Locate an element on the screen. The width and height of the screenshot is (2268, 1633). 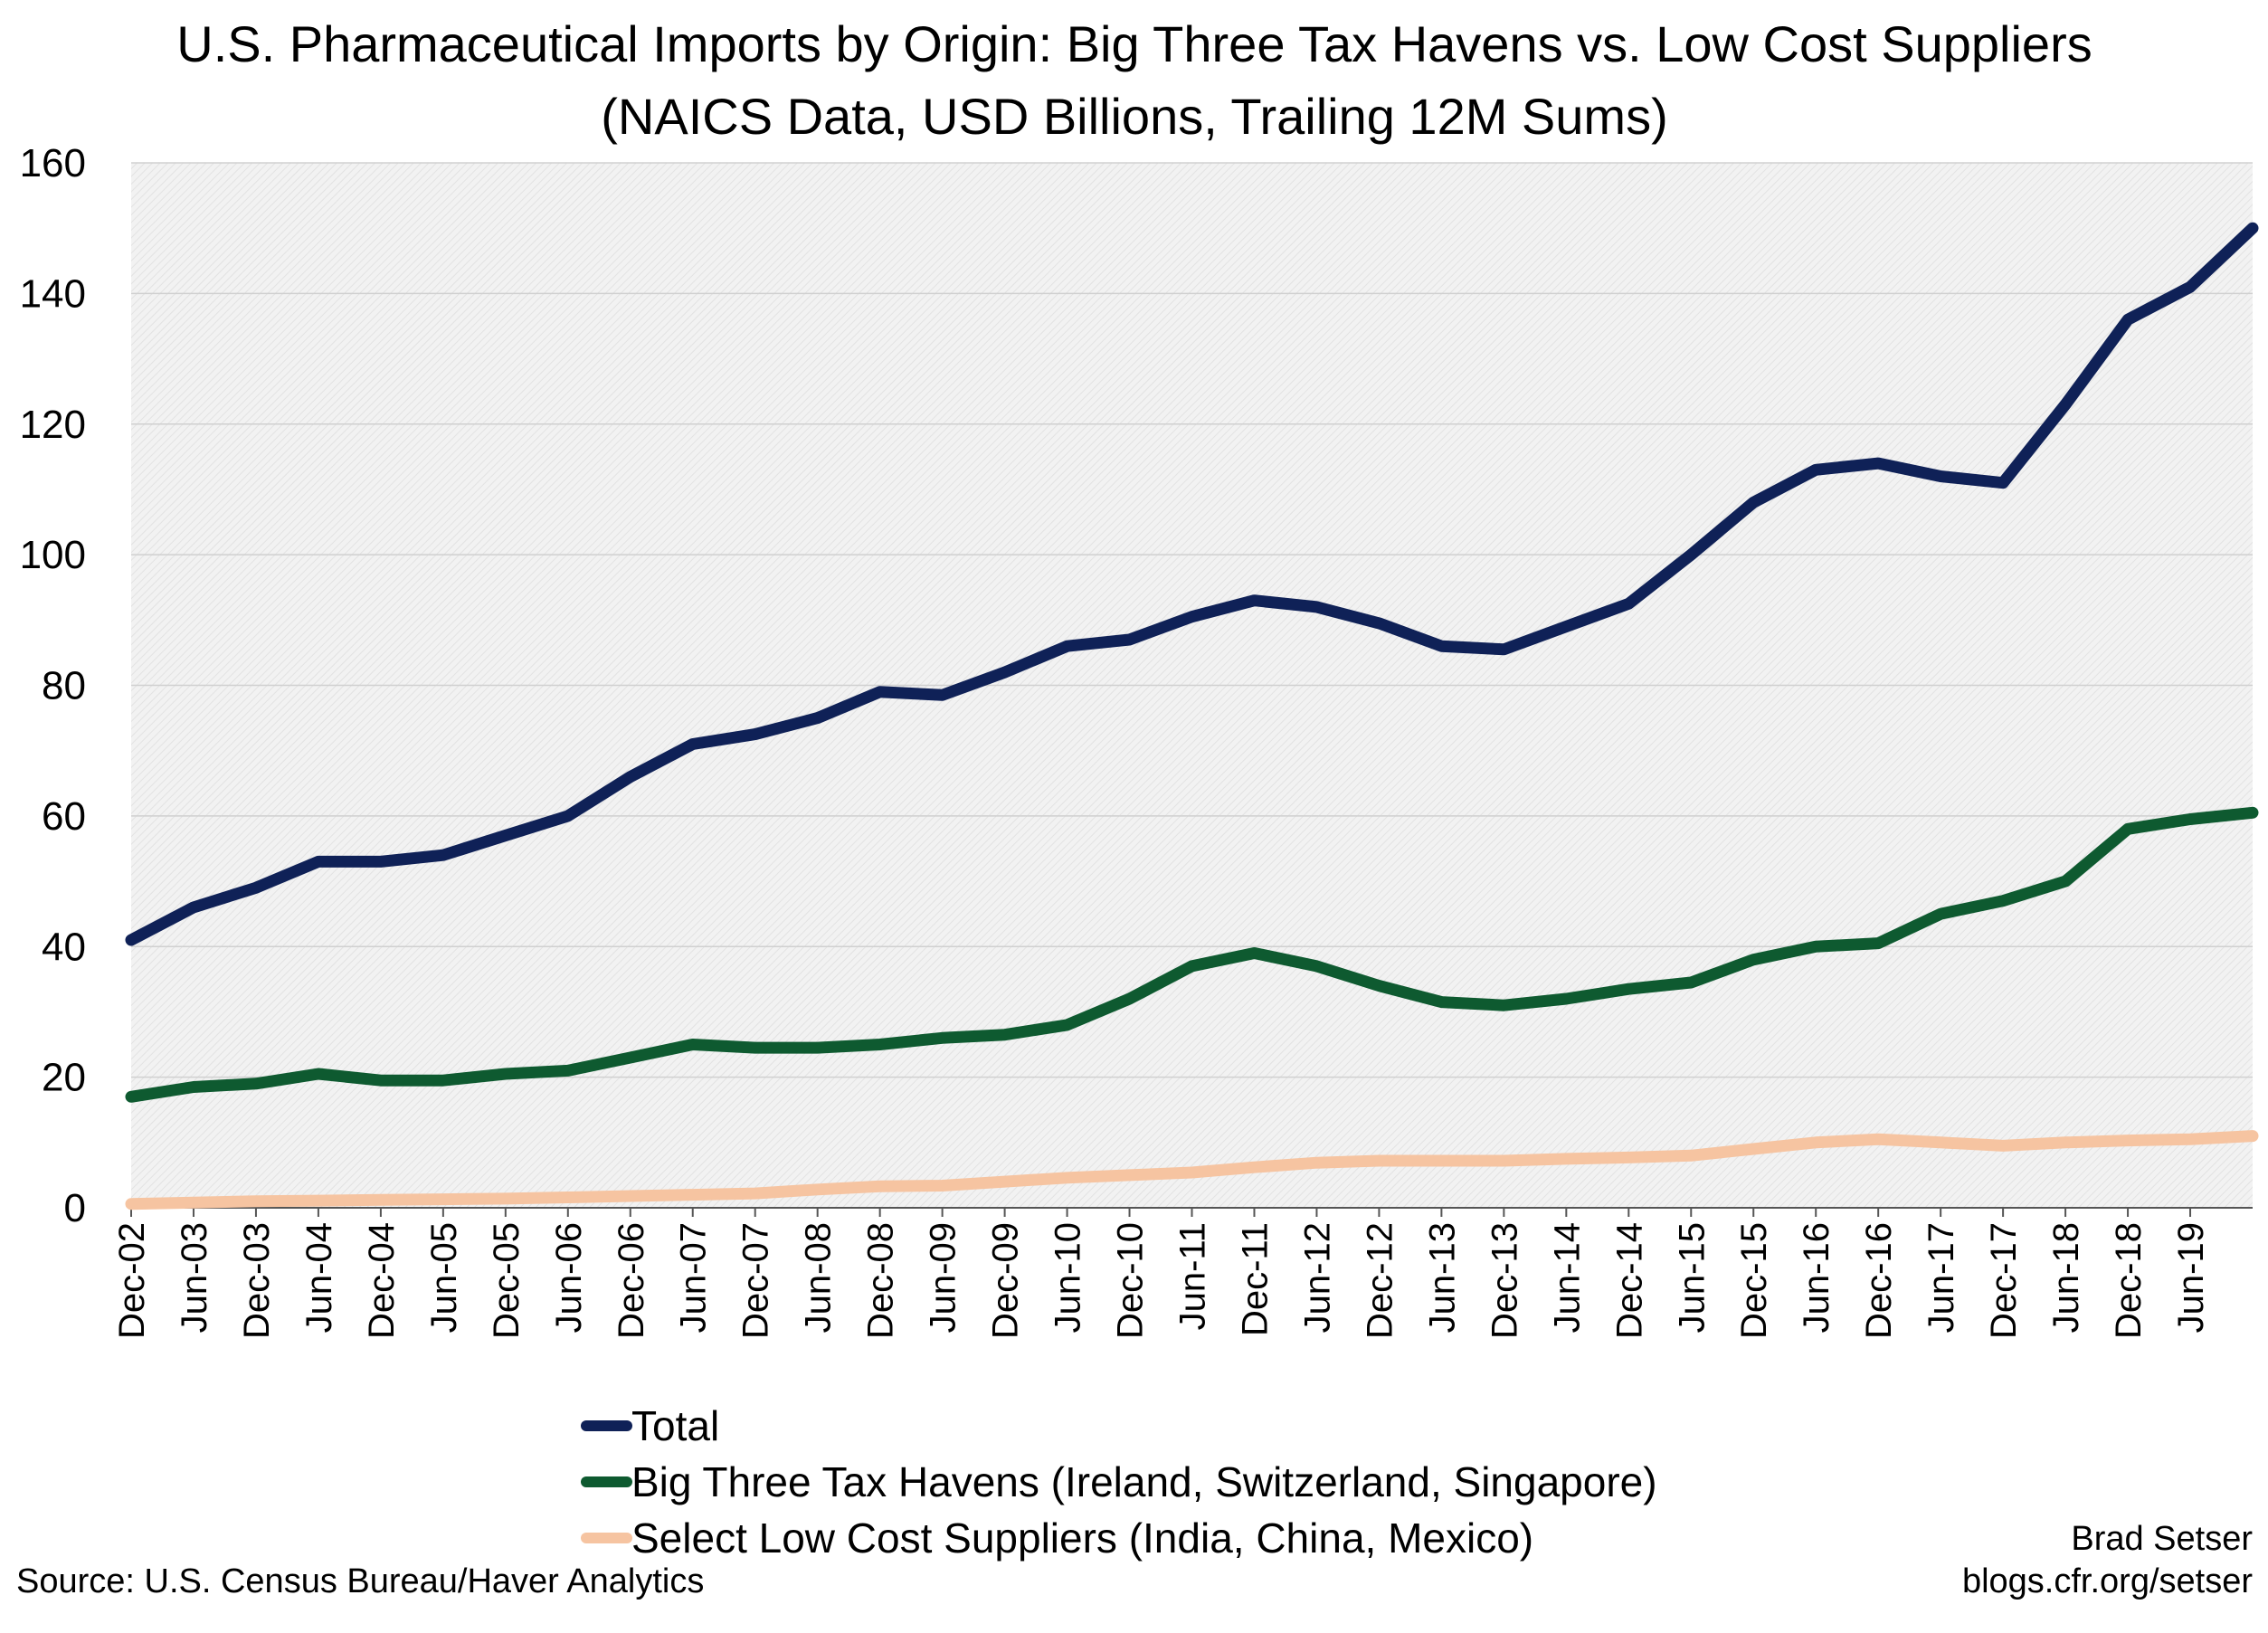
x-tick-label: Dec-09 is located at coordinates (1006, 1280).